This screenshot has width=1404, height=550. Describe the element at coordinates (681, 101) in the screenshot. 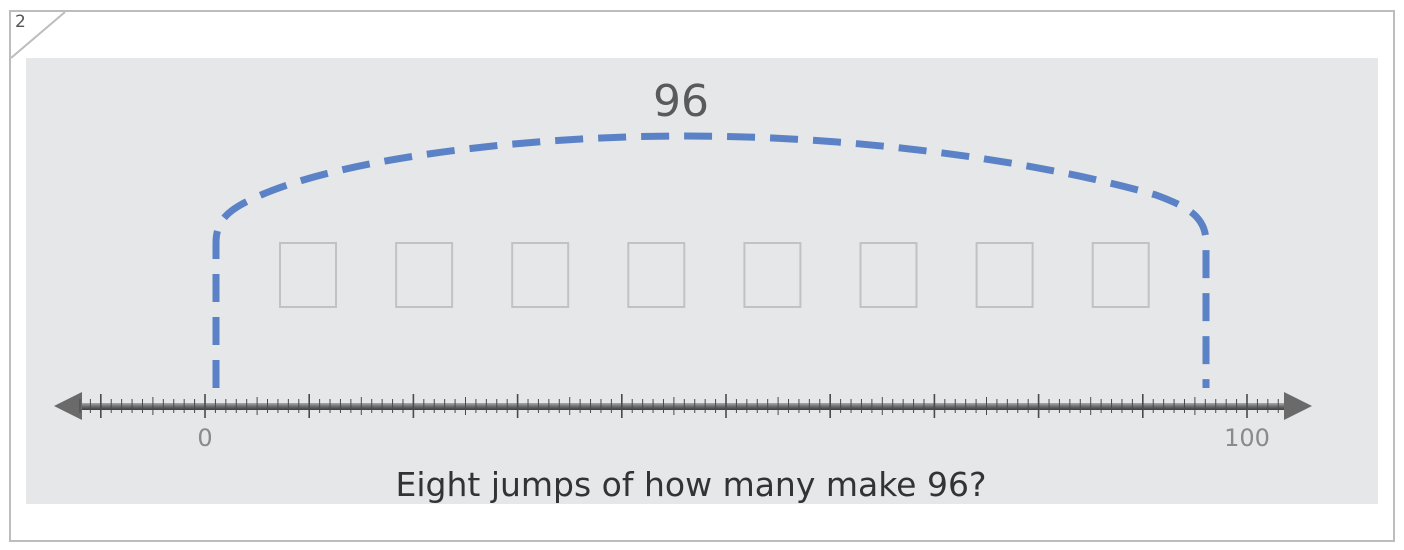

I see `total-label: 96` at that location.